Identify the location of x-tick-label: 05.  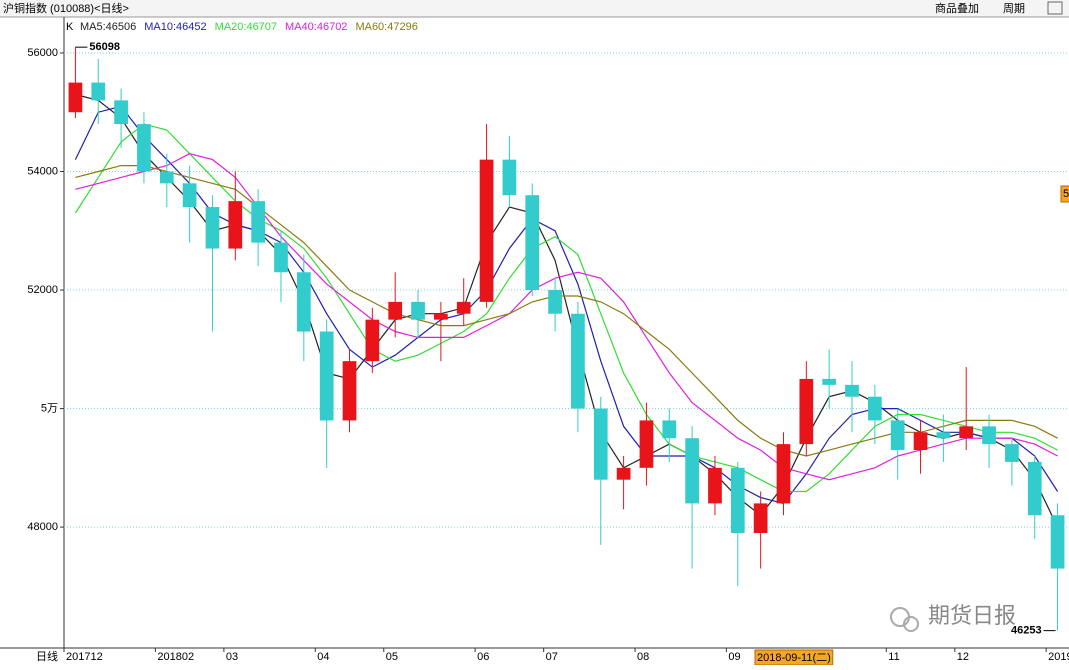
(392, 657).